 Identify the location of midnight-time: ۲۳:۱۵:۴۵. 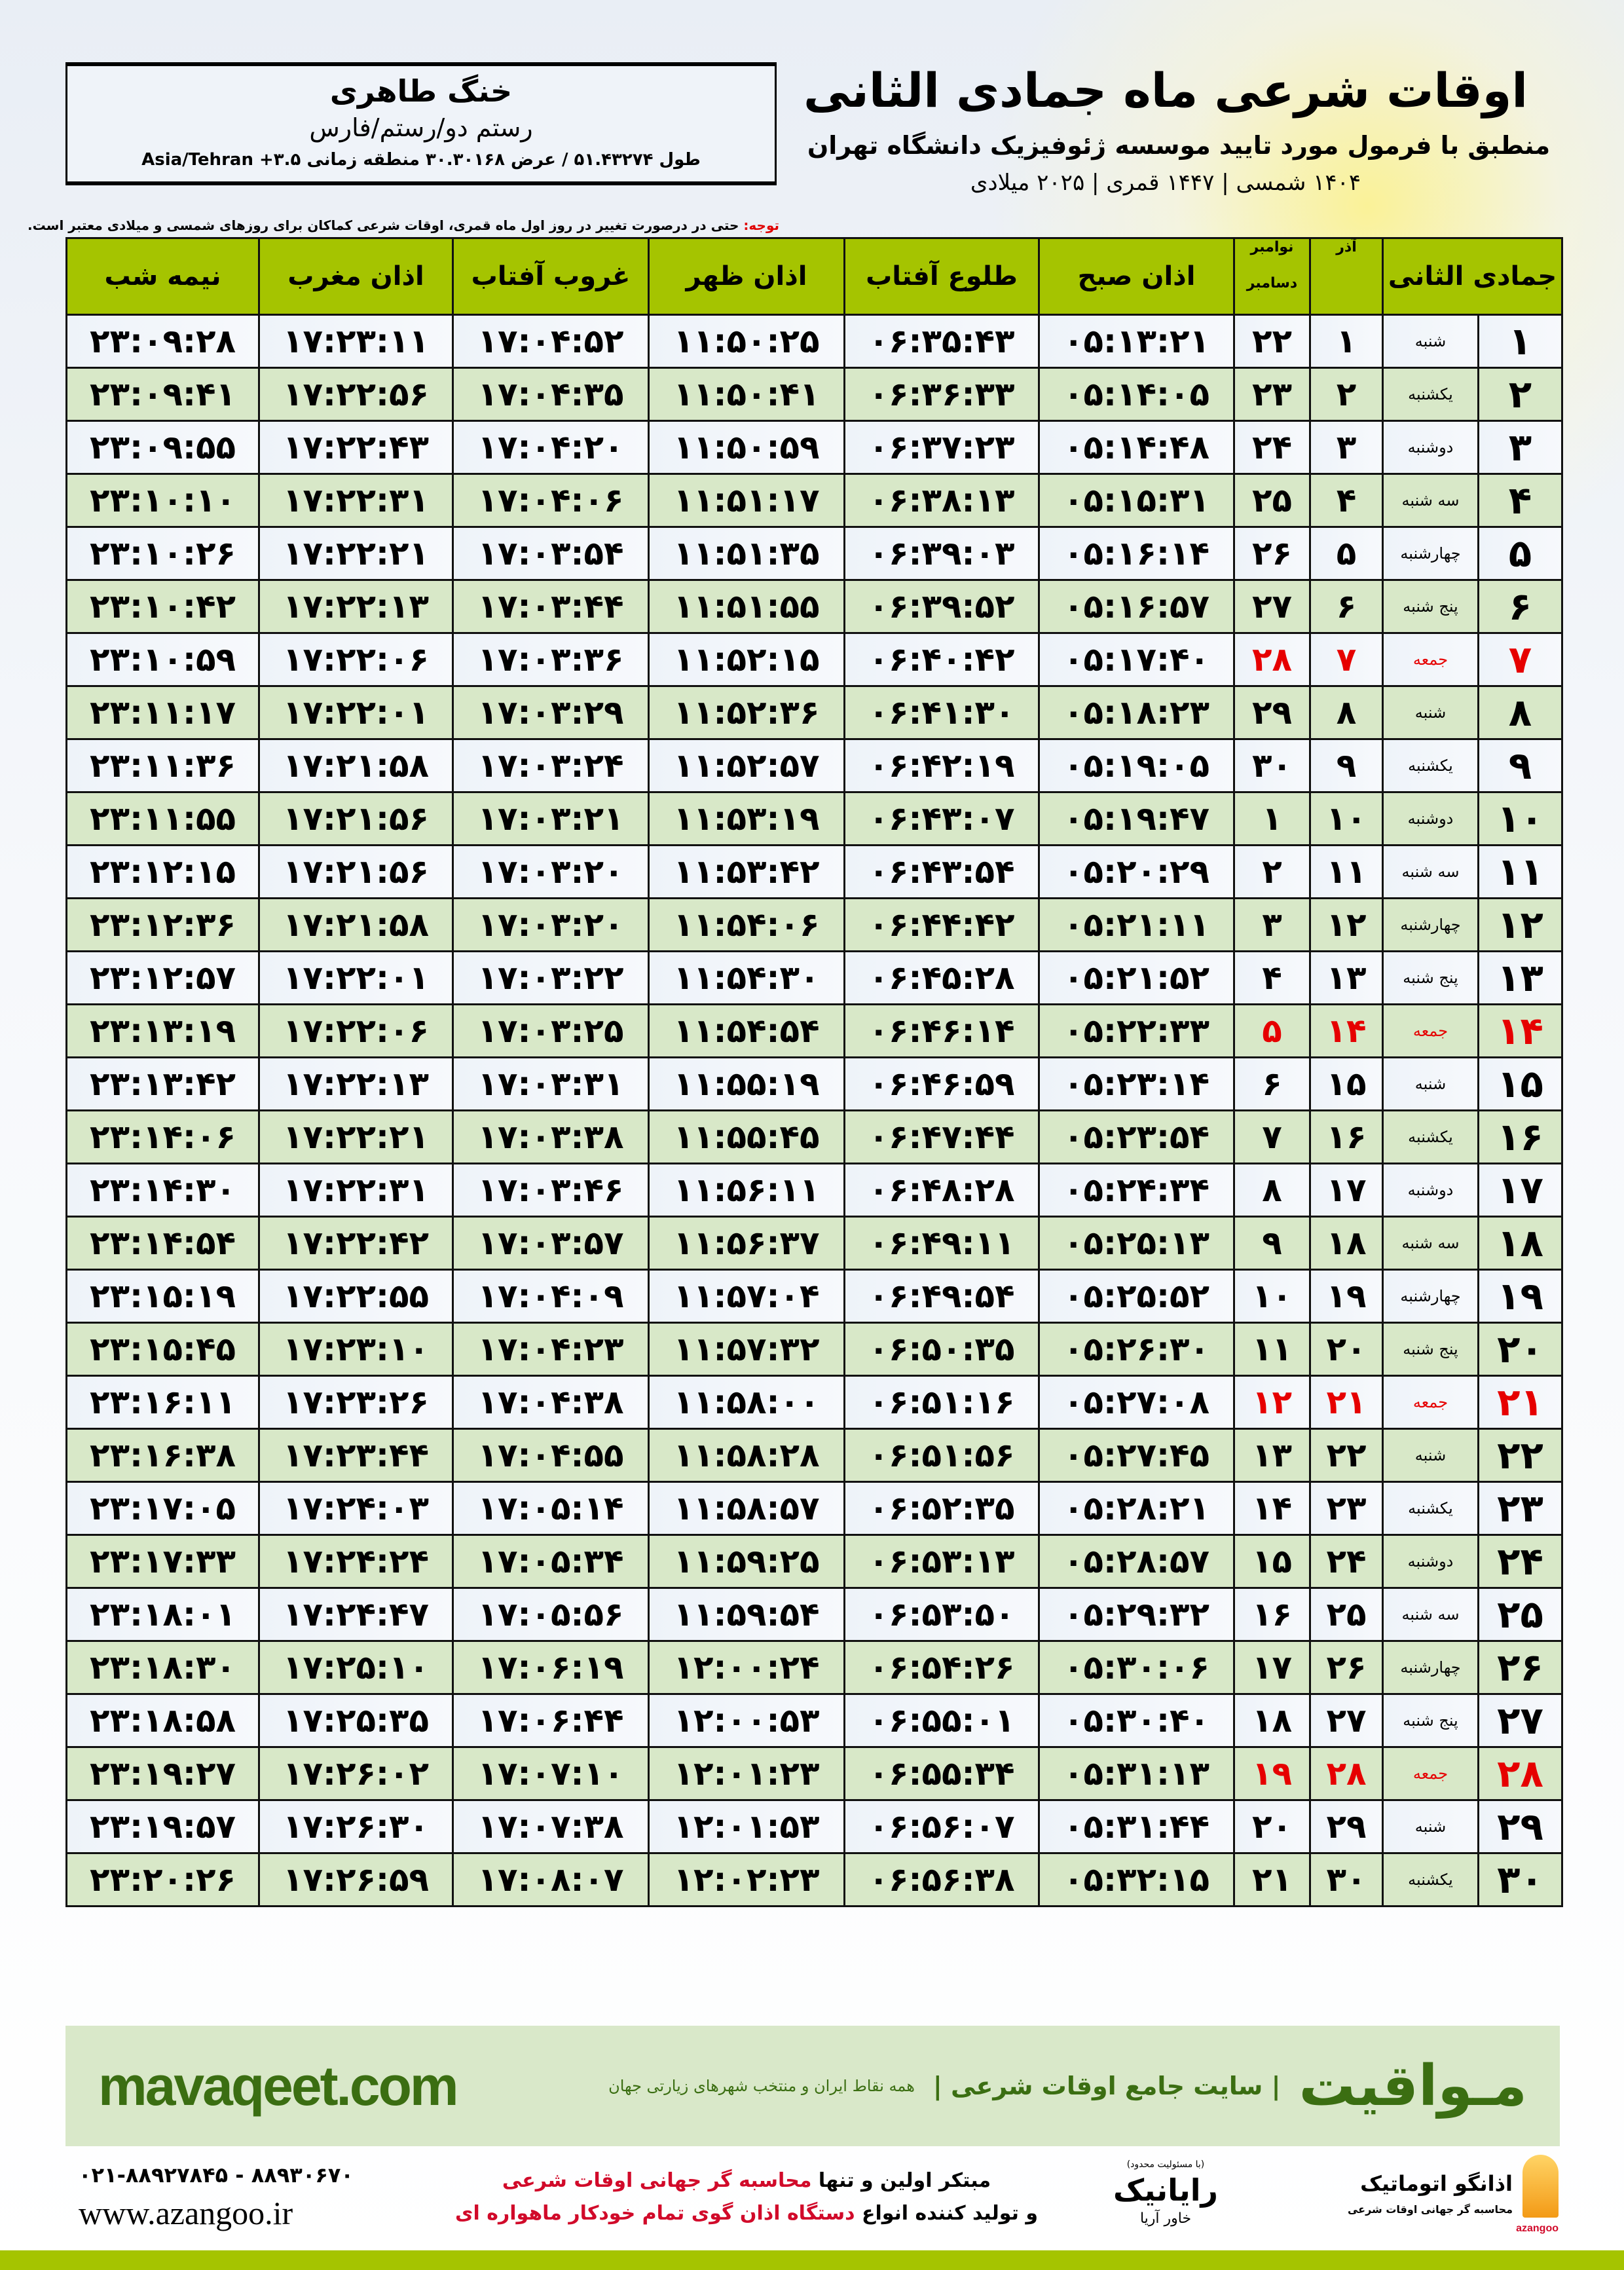
(162, 1349).